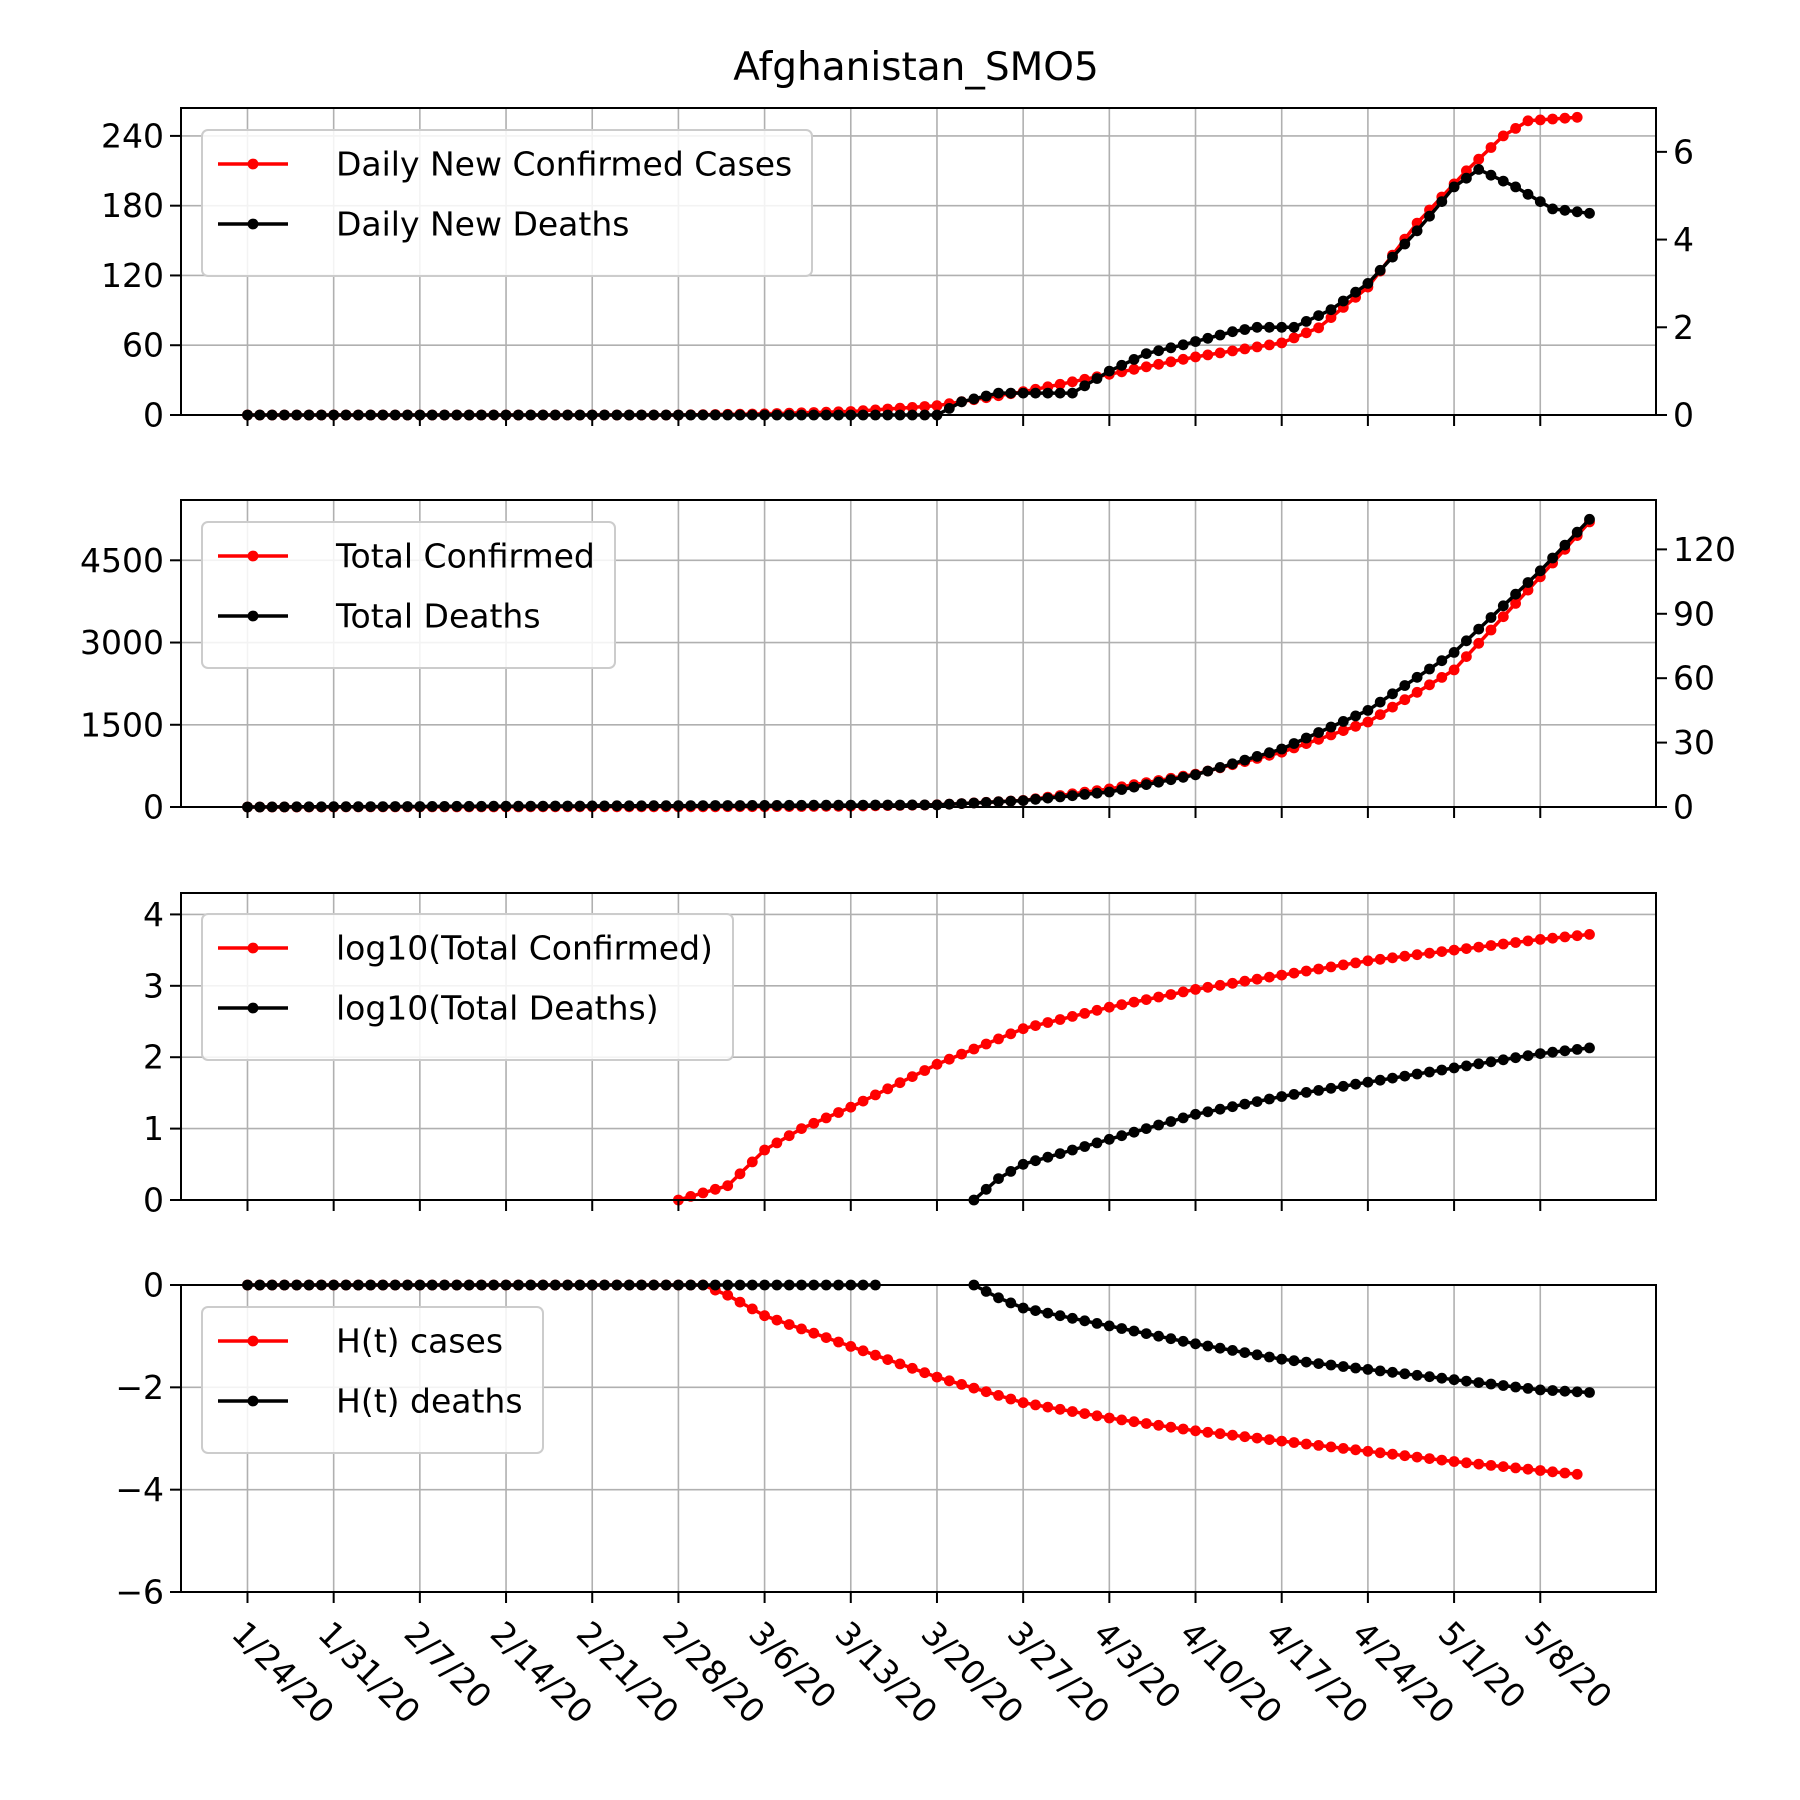 Image resolution: width=1800 pixels, height=1800 pixels. What do you see at coordinates (419, 1341) in the screenshot?
I see `legend-label: H(t) cases` at bounding box center [419, 1341].